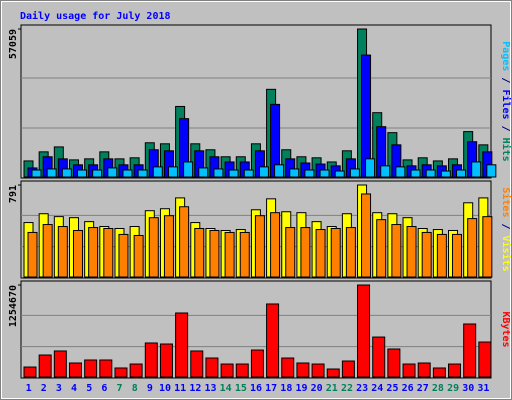 This screenshot has height=400, width=512. I want to click on x-tick-label: 14, so click(226, 388).